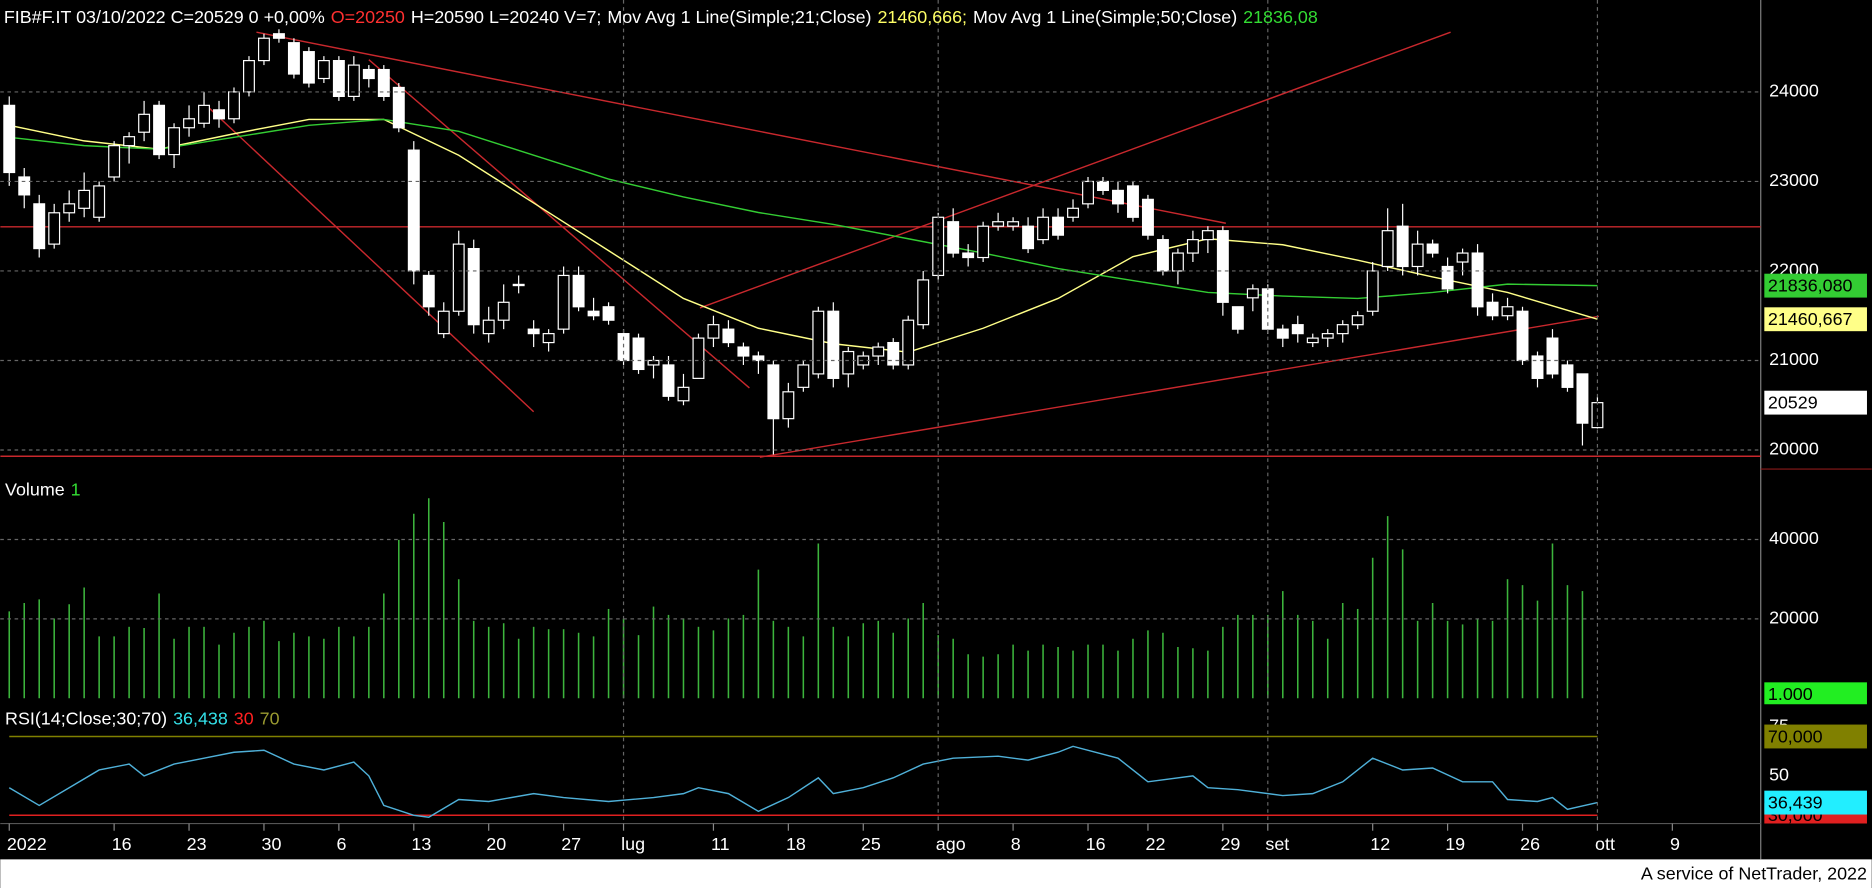 This screenshot has width=1872, height=888. Describe the element at coordinates (936, 873) in the screenshot. I see `footer-band` at that location.